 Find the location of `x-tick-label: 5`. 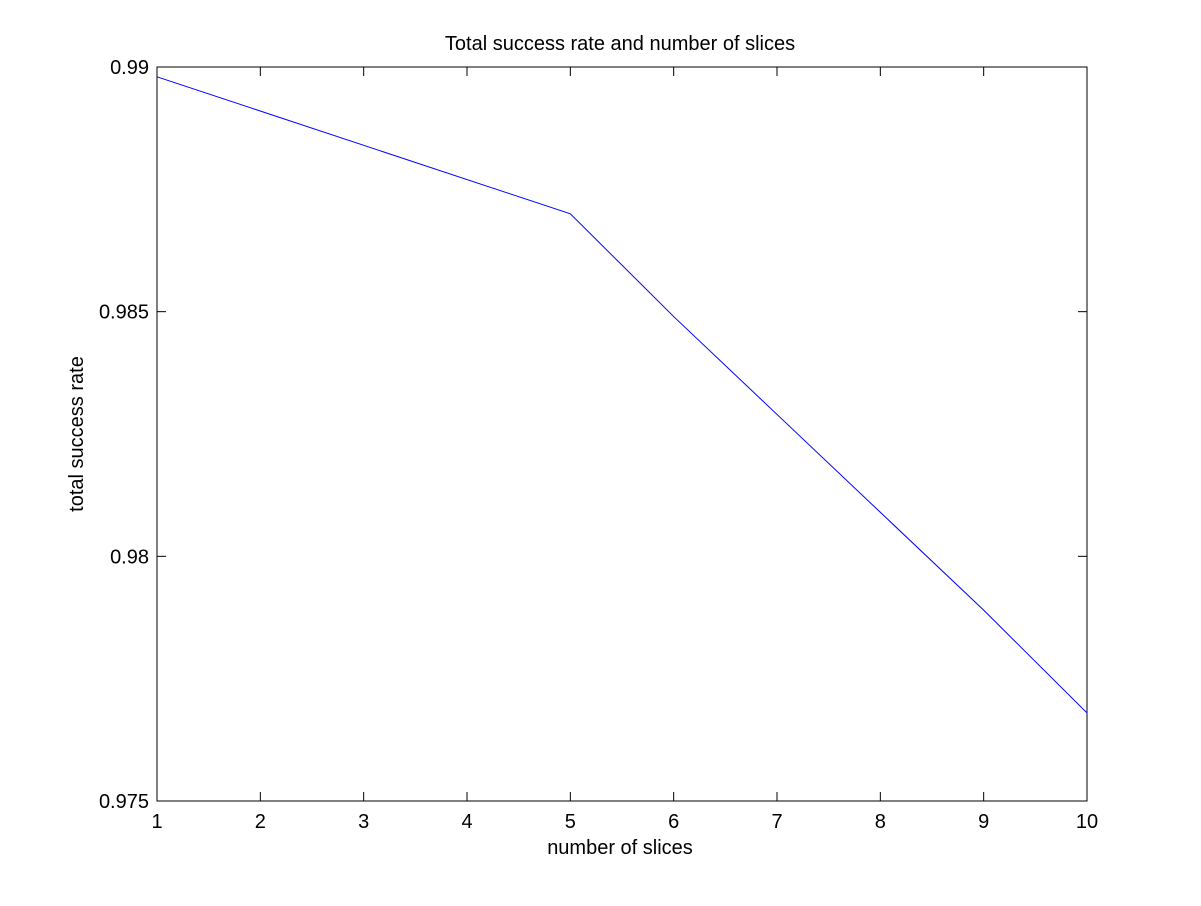

x-tick-label: 5 is located at coordinates (570, 822).